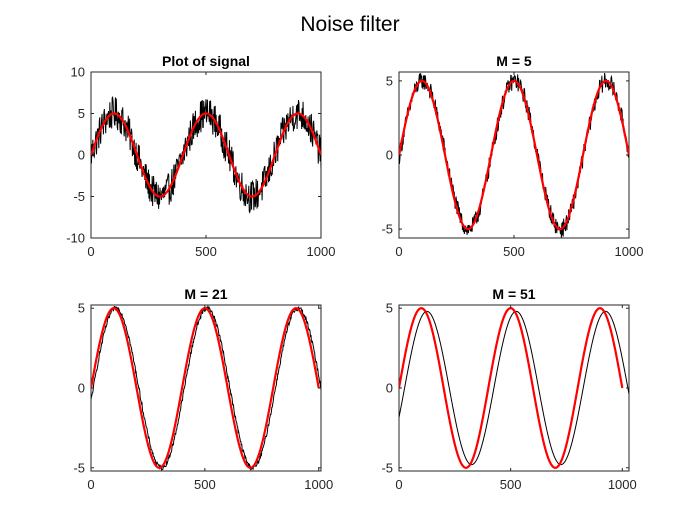 Image resolution: width=700 pixels, height=525 pixels. Describe the element at coordinates (514, 61) in the screenshot. I see `panel-title: M = 5` at that location.